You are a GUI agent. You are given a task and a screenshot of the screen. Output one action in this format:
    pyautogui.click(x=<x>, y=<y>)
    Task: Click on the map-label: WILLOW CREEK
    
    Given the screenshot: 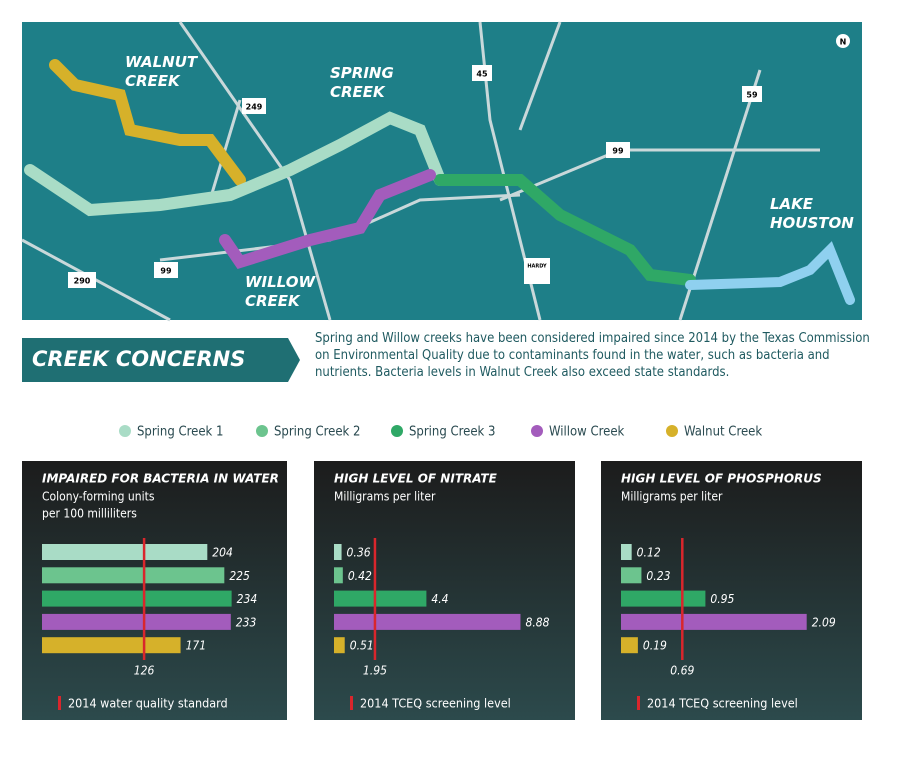 What is the action you would take?
    pyautogui.click(x=280, y=291)
    